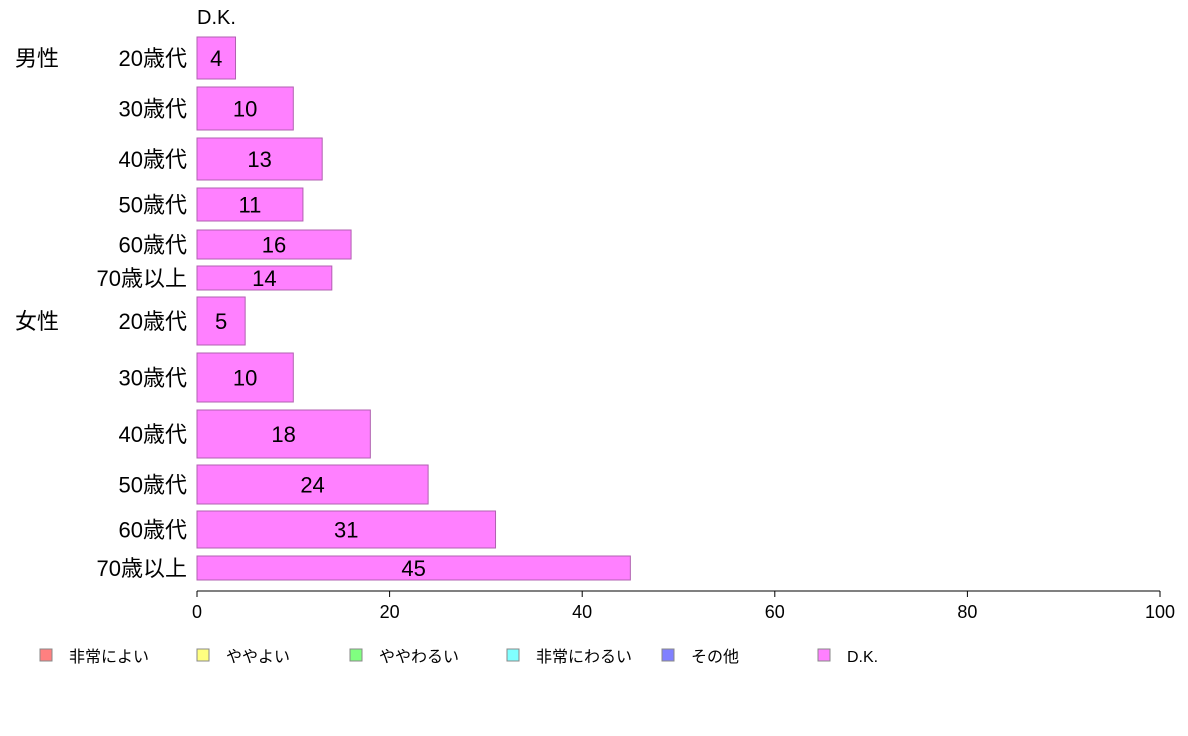  Describe the element at coordinates (584, 657) in the screenshot. I see `legend-label: 非常にわるい` at that location.